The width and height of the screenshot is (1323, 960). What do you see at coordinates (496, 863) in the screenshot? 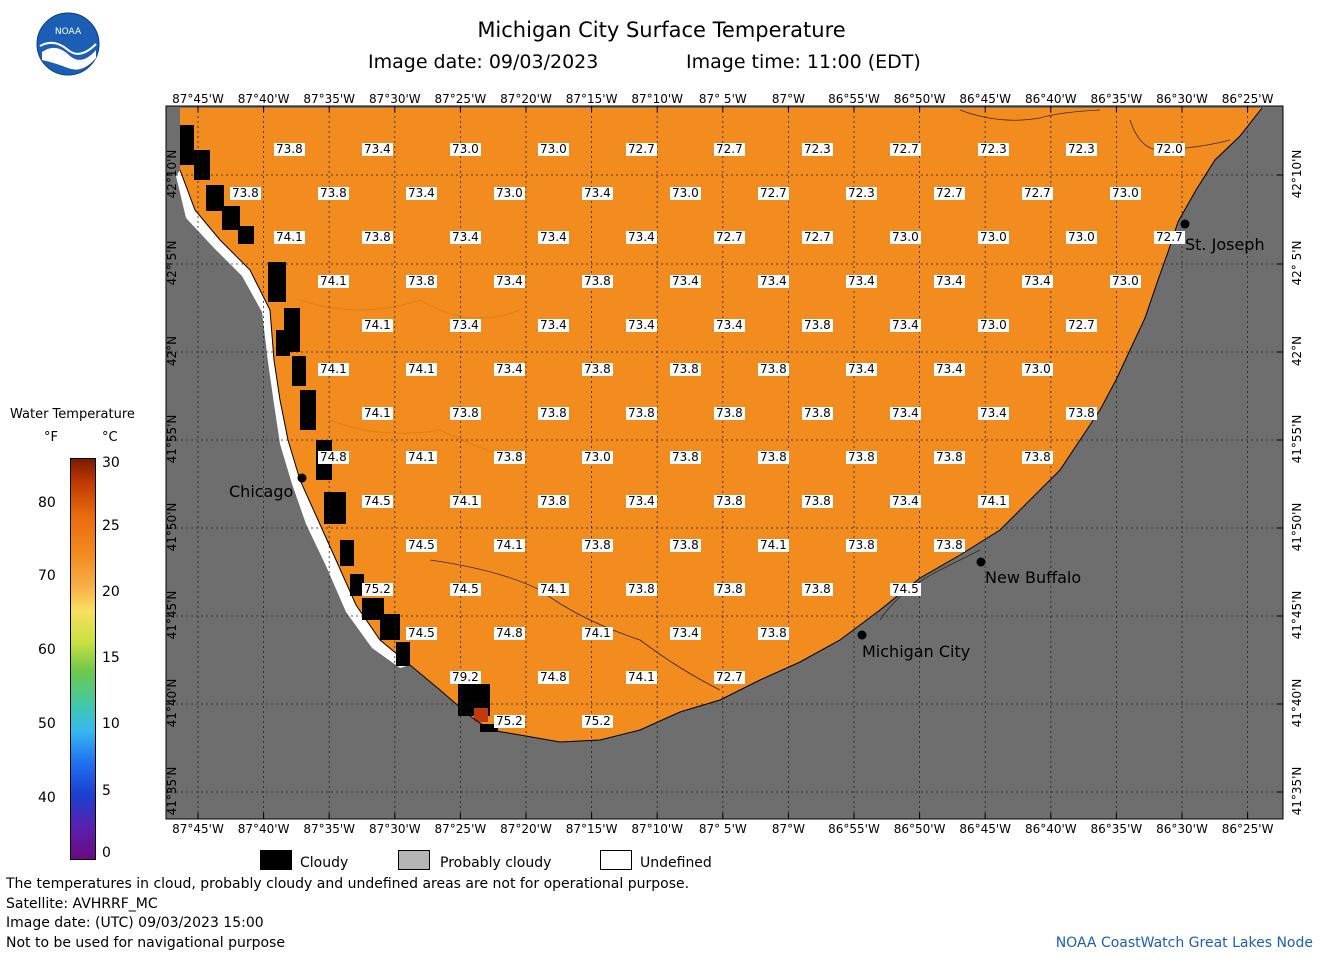
I see `probably-cloudy-label: Probably cloudy` at bounding box center [496, 863].